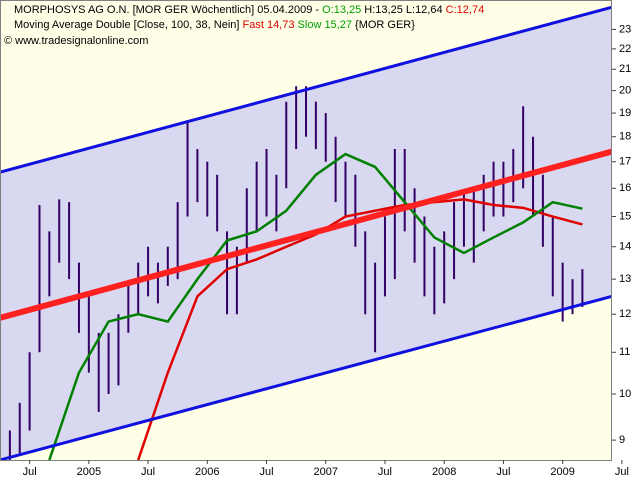 Image resolution: width=640 pixels, height=485 pixels. I want to click on header-fast: Fast 14,73, so click(269, 25).